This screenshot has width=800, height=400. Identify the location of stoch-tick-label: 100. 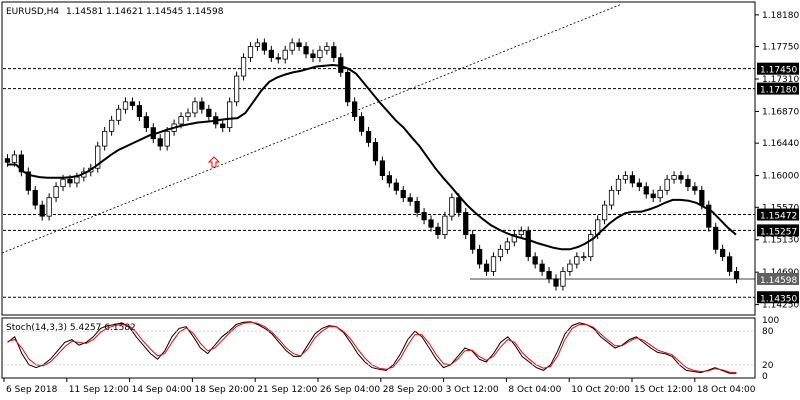
(770, 321).